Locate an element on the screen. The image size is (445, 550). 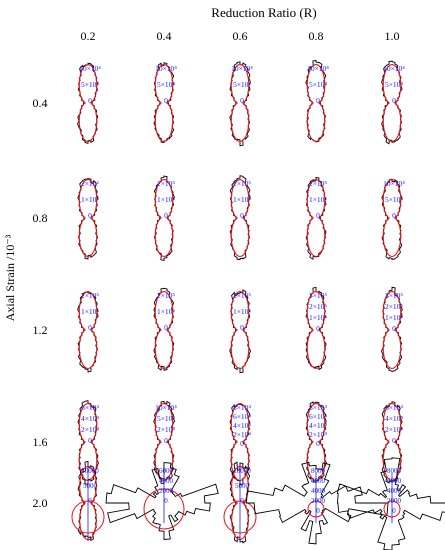
column-label: 0.6 is located at coordinates (240, 36).